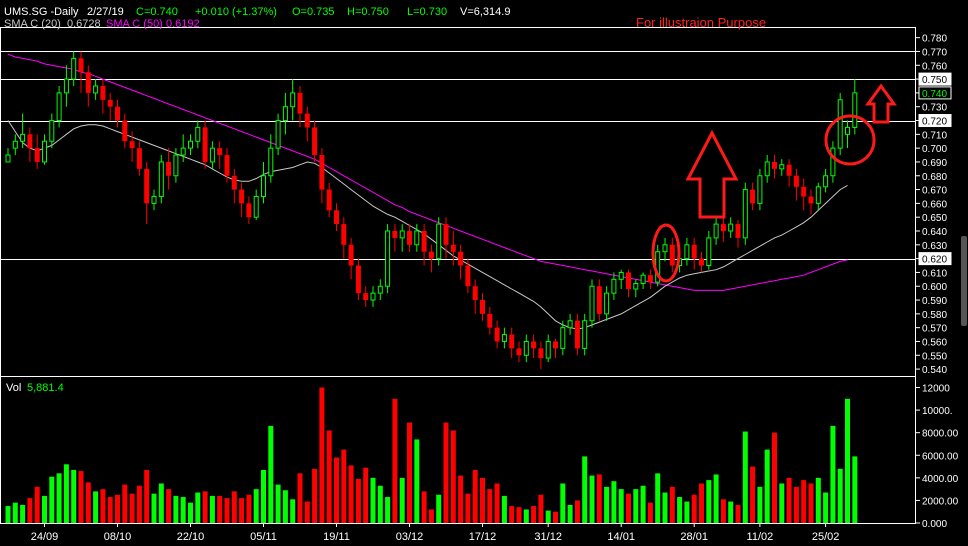  I want to click on sma20-legend-label: SMA C (20), so click(32, 24).